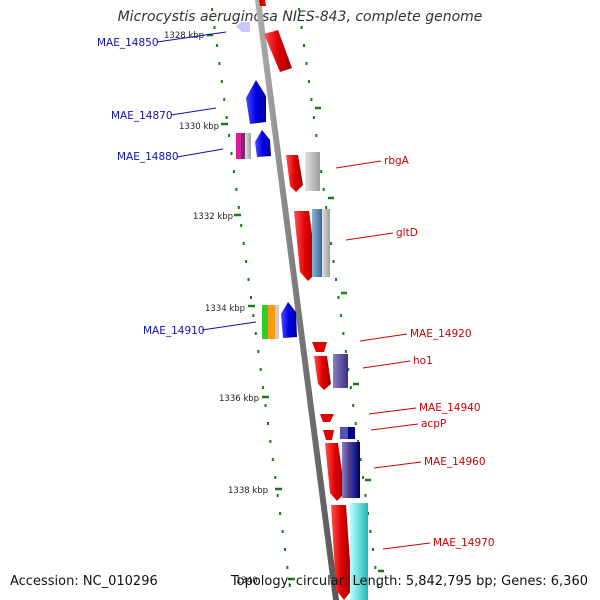  I want to click on leader-acpP, so click(394, 427).